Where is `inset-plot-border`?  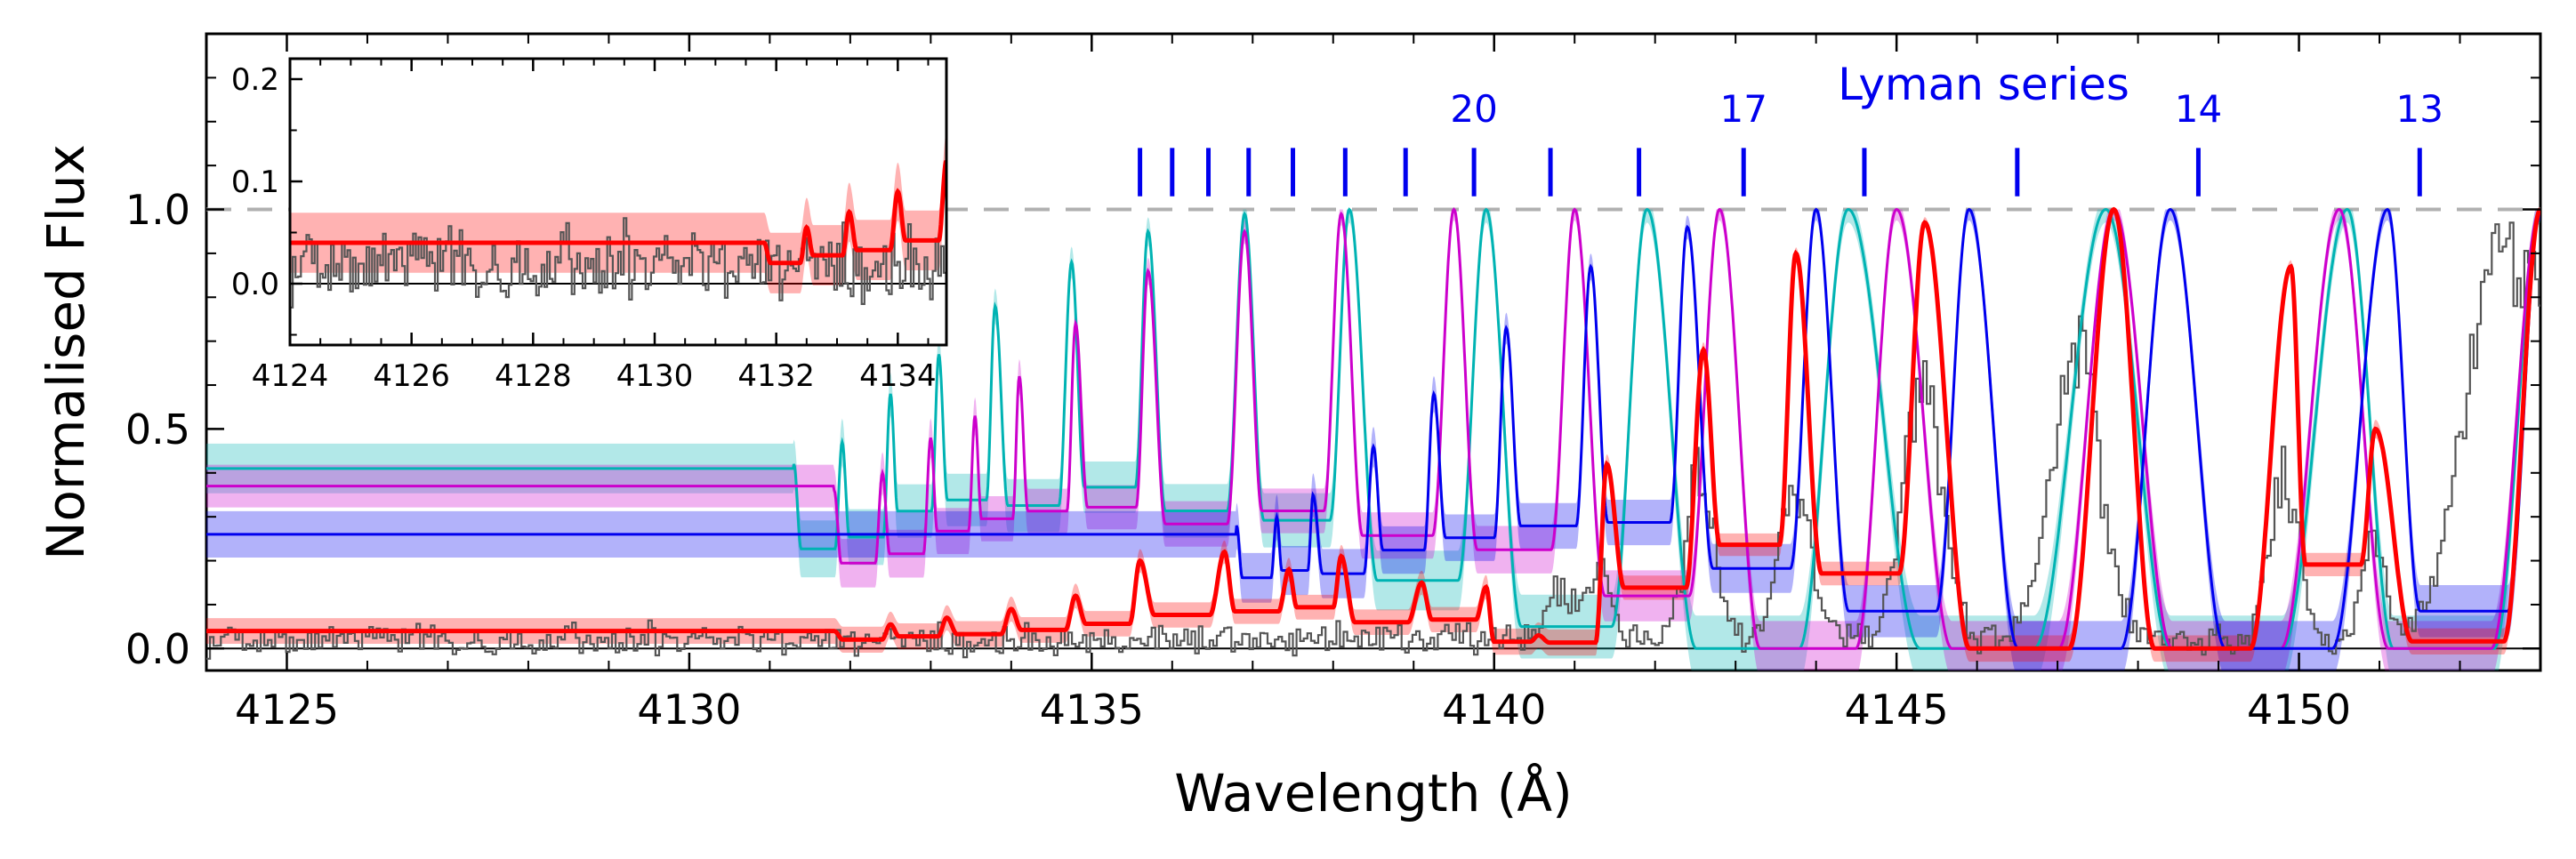
inset-plot-border is located at coordinates (618, 202).